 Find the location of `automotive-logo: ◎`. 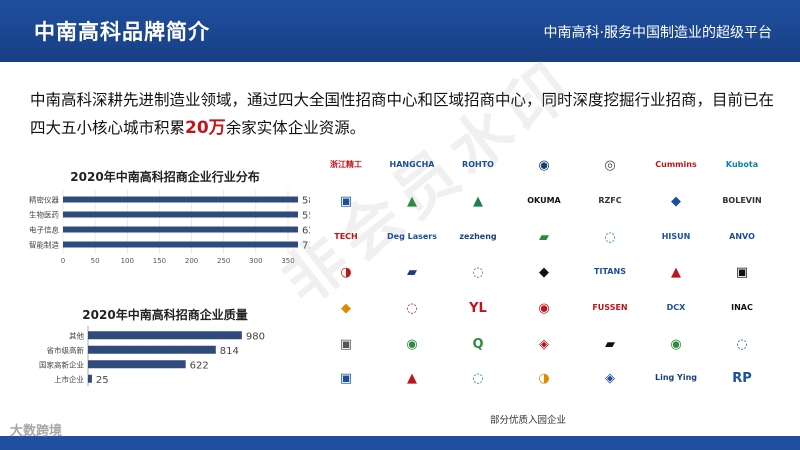

automotive-logo: ◎ is located at coordinates (610, 165).